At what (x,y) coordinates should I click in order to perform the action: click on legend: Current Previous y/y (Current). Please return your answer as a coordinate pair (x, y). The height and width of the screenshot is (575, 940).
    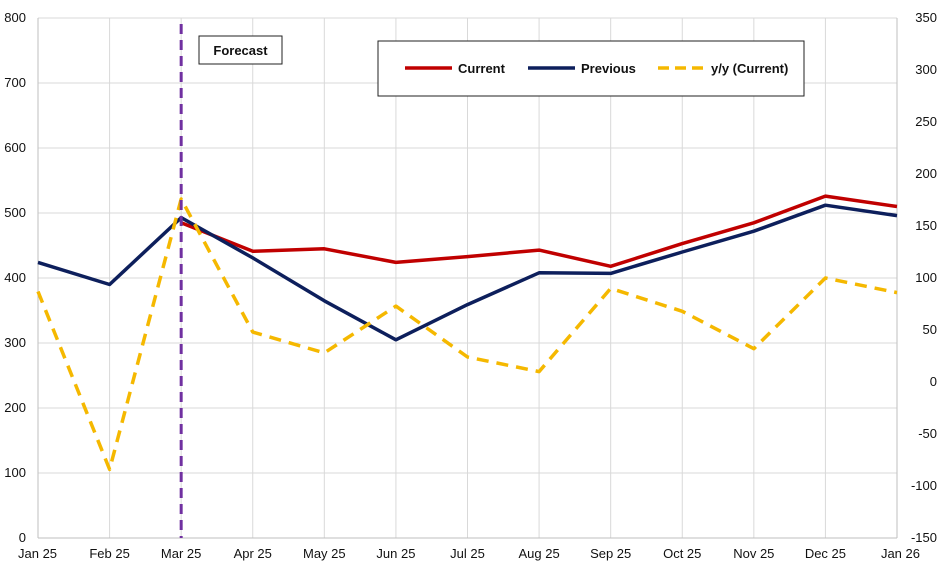
    Looking at the image, I should click on (591, 68).